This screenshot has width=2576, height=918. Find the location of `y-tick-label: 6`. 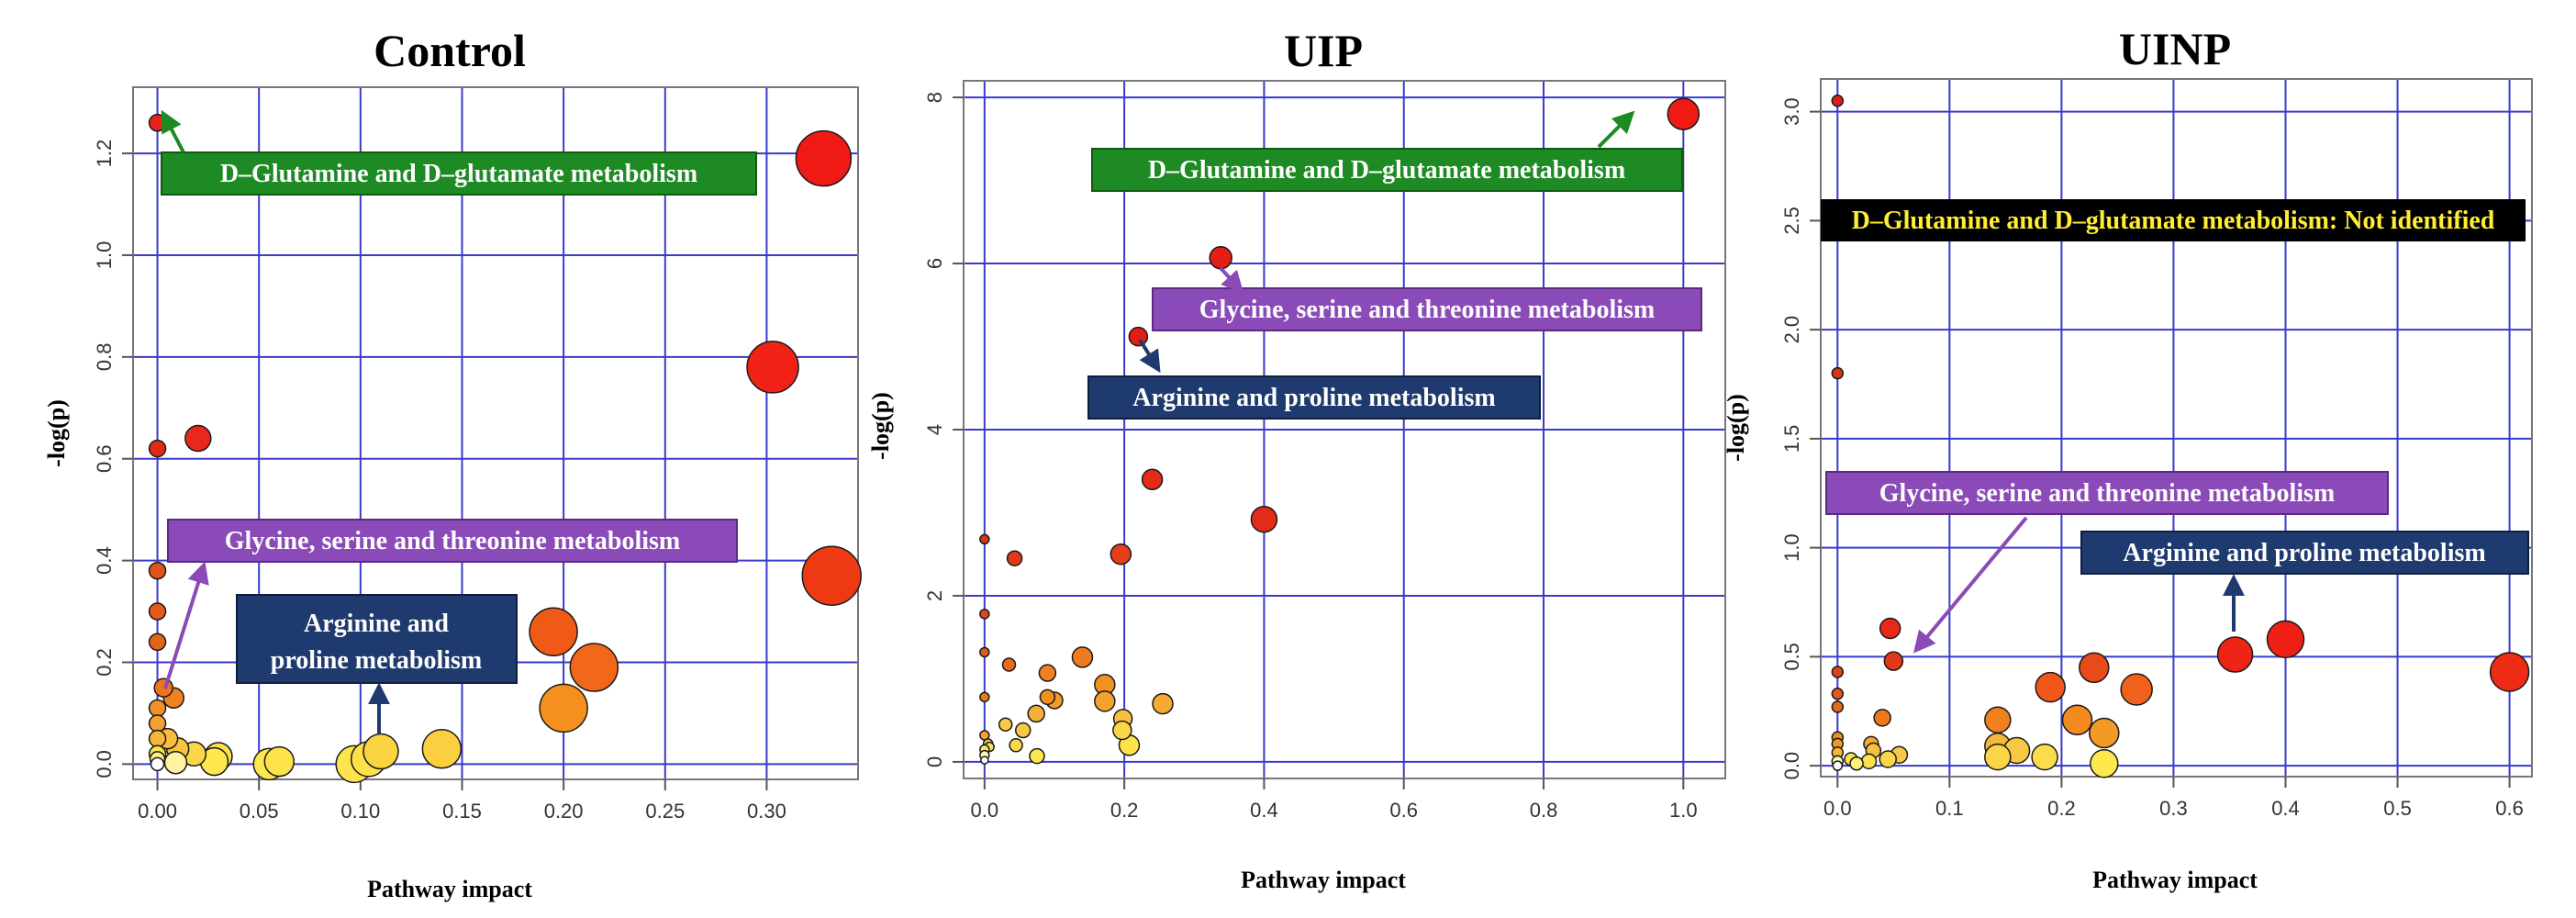

y-tick-label: 6 is located at coordinates (935, 263).